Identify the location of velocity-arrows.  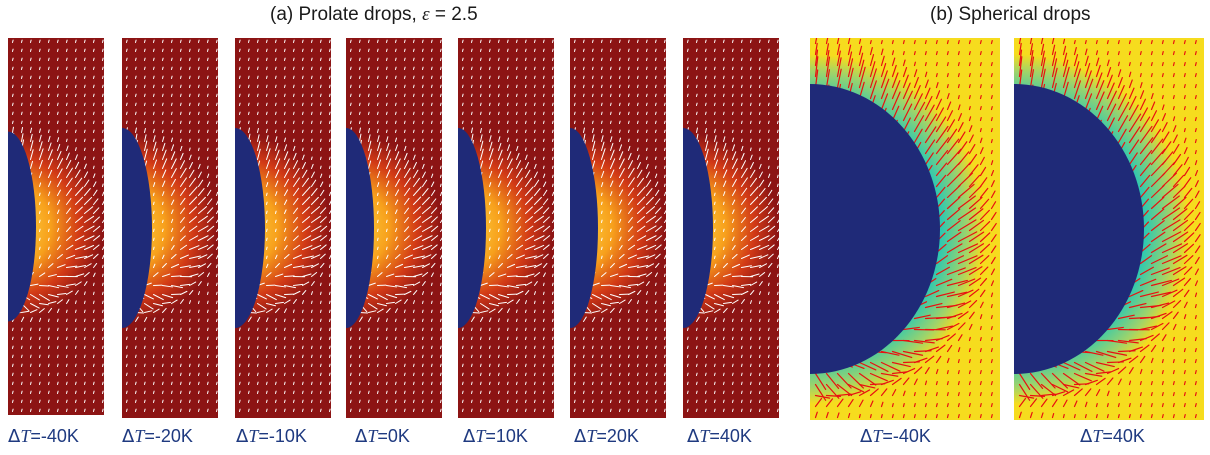
(396, 225).